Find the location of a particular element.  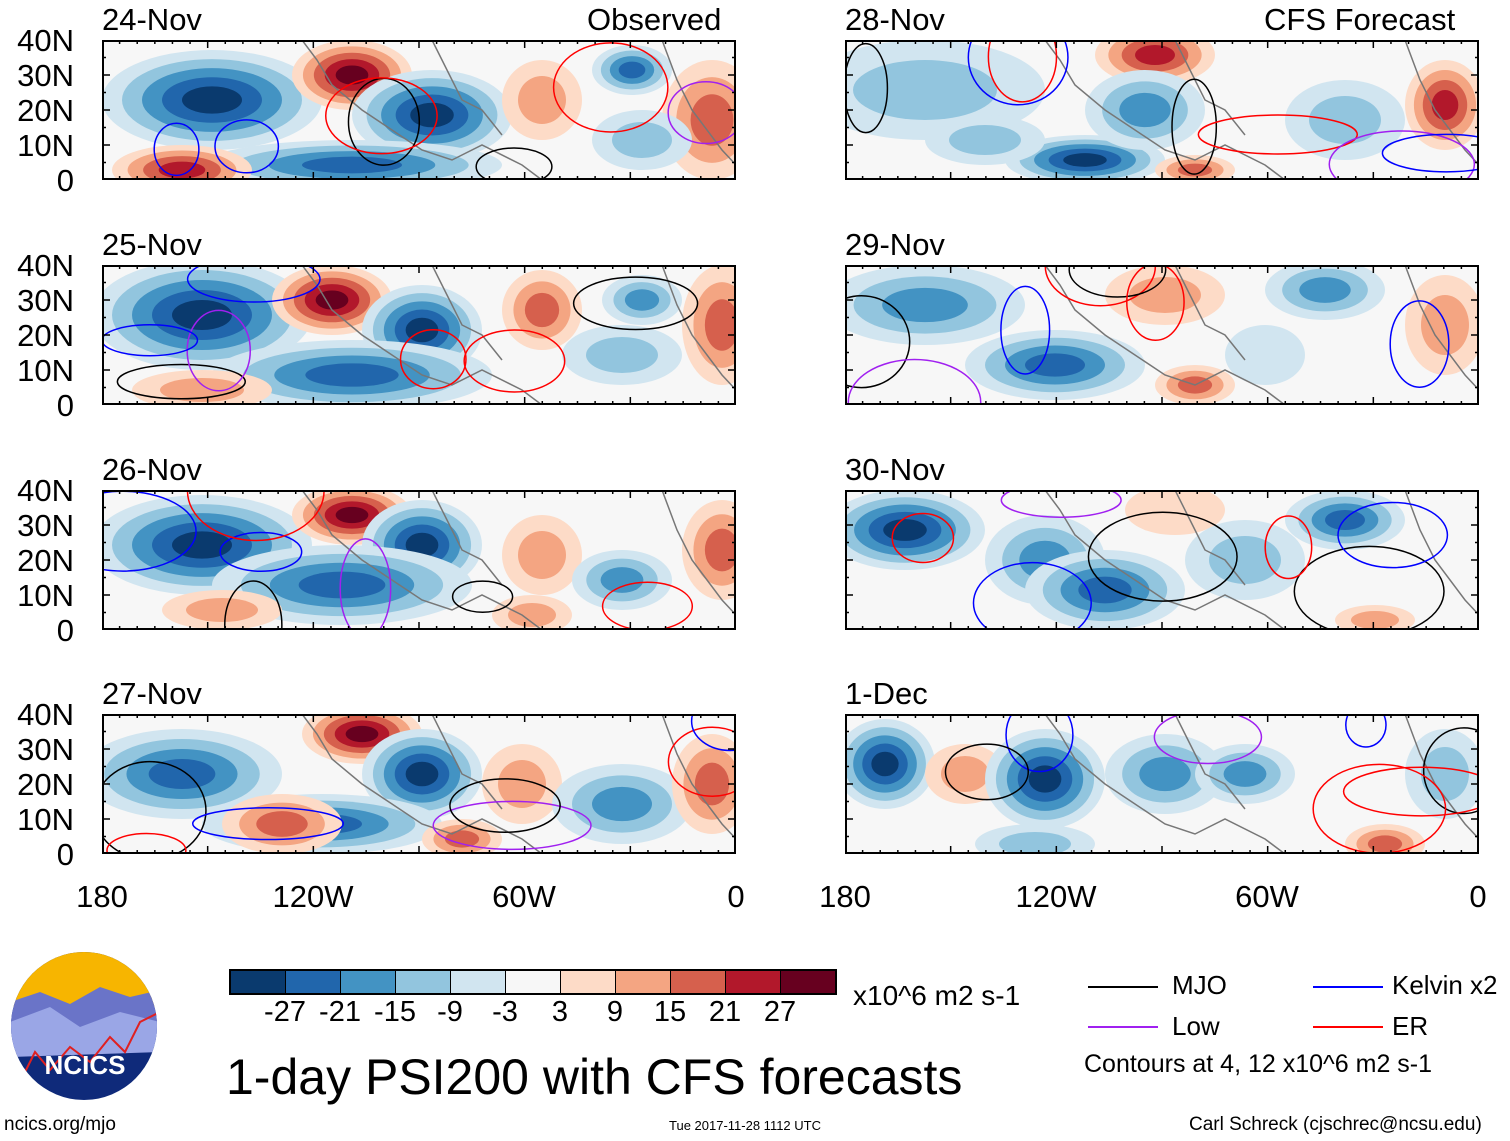

panel-date-label: 26-Nov is located at coordinates (152, 469).